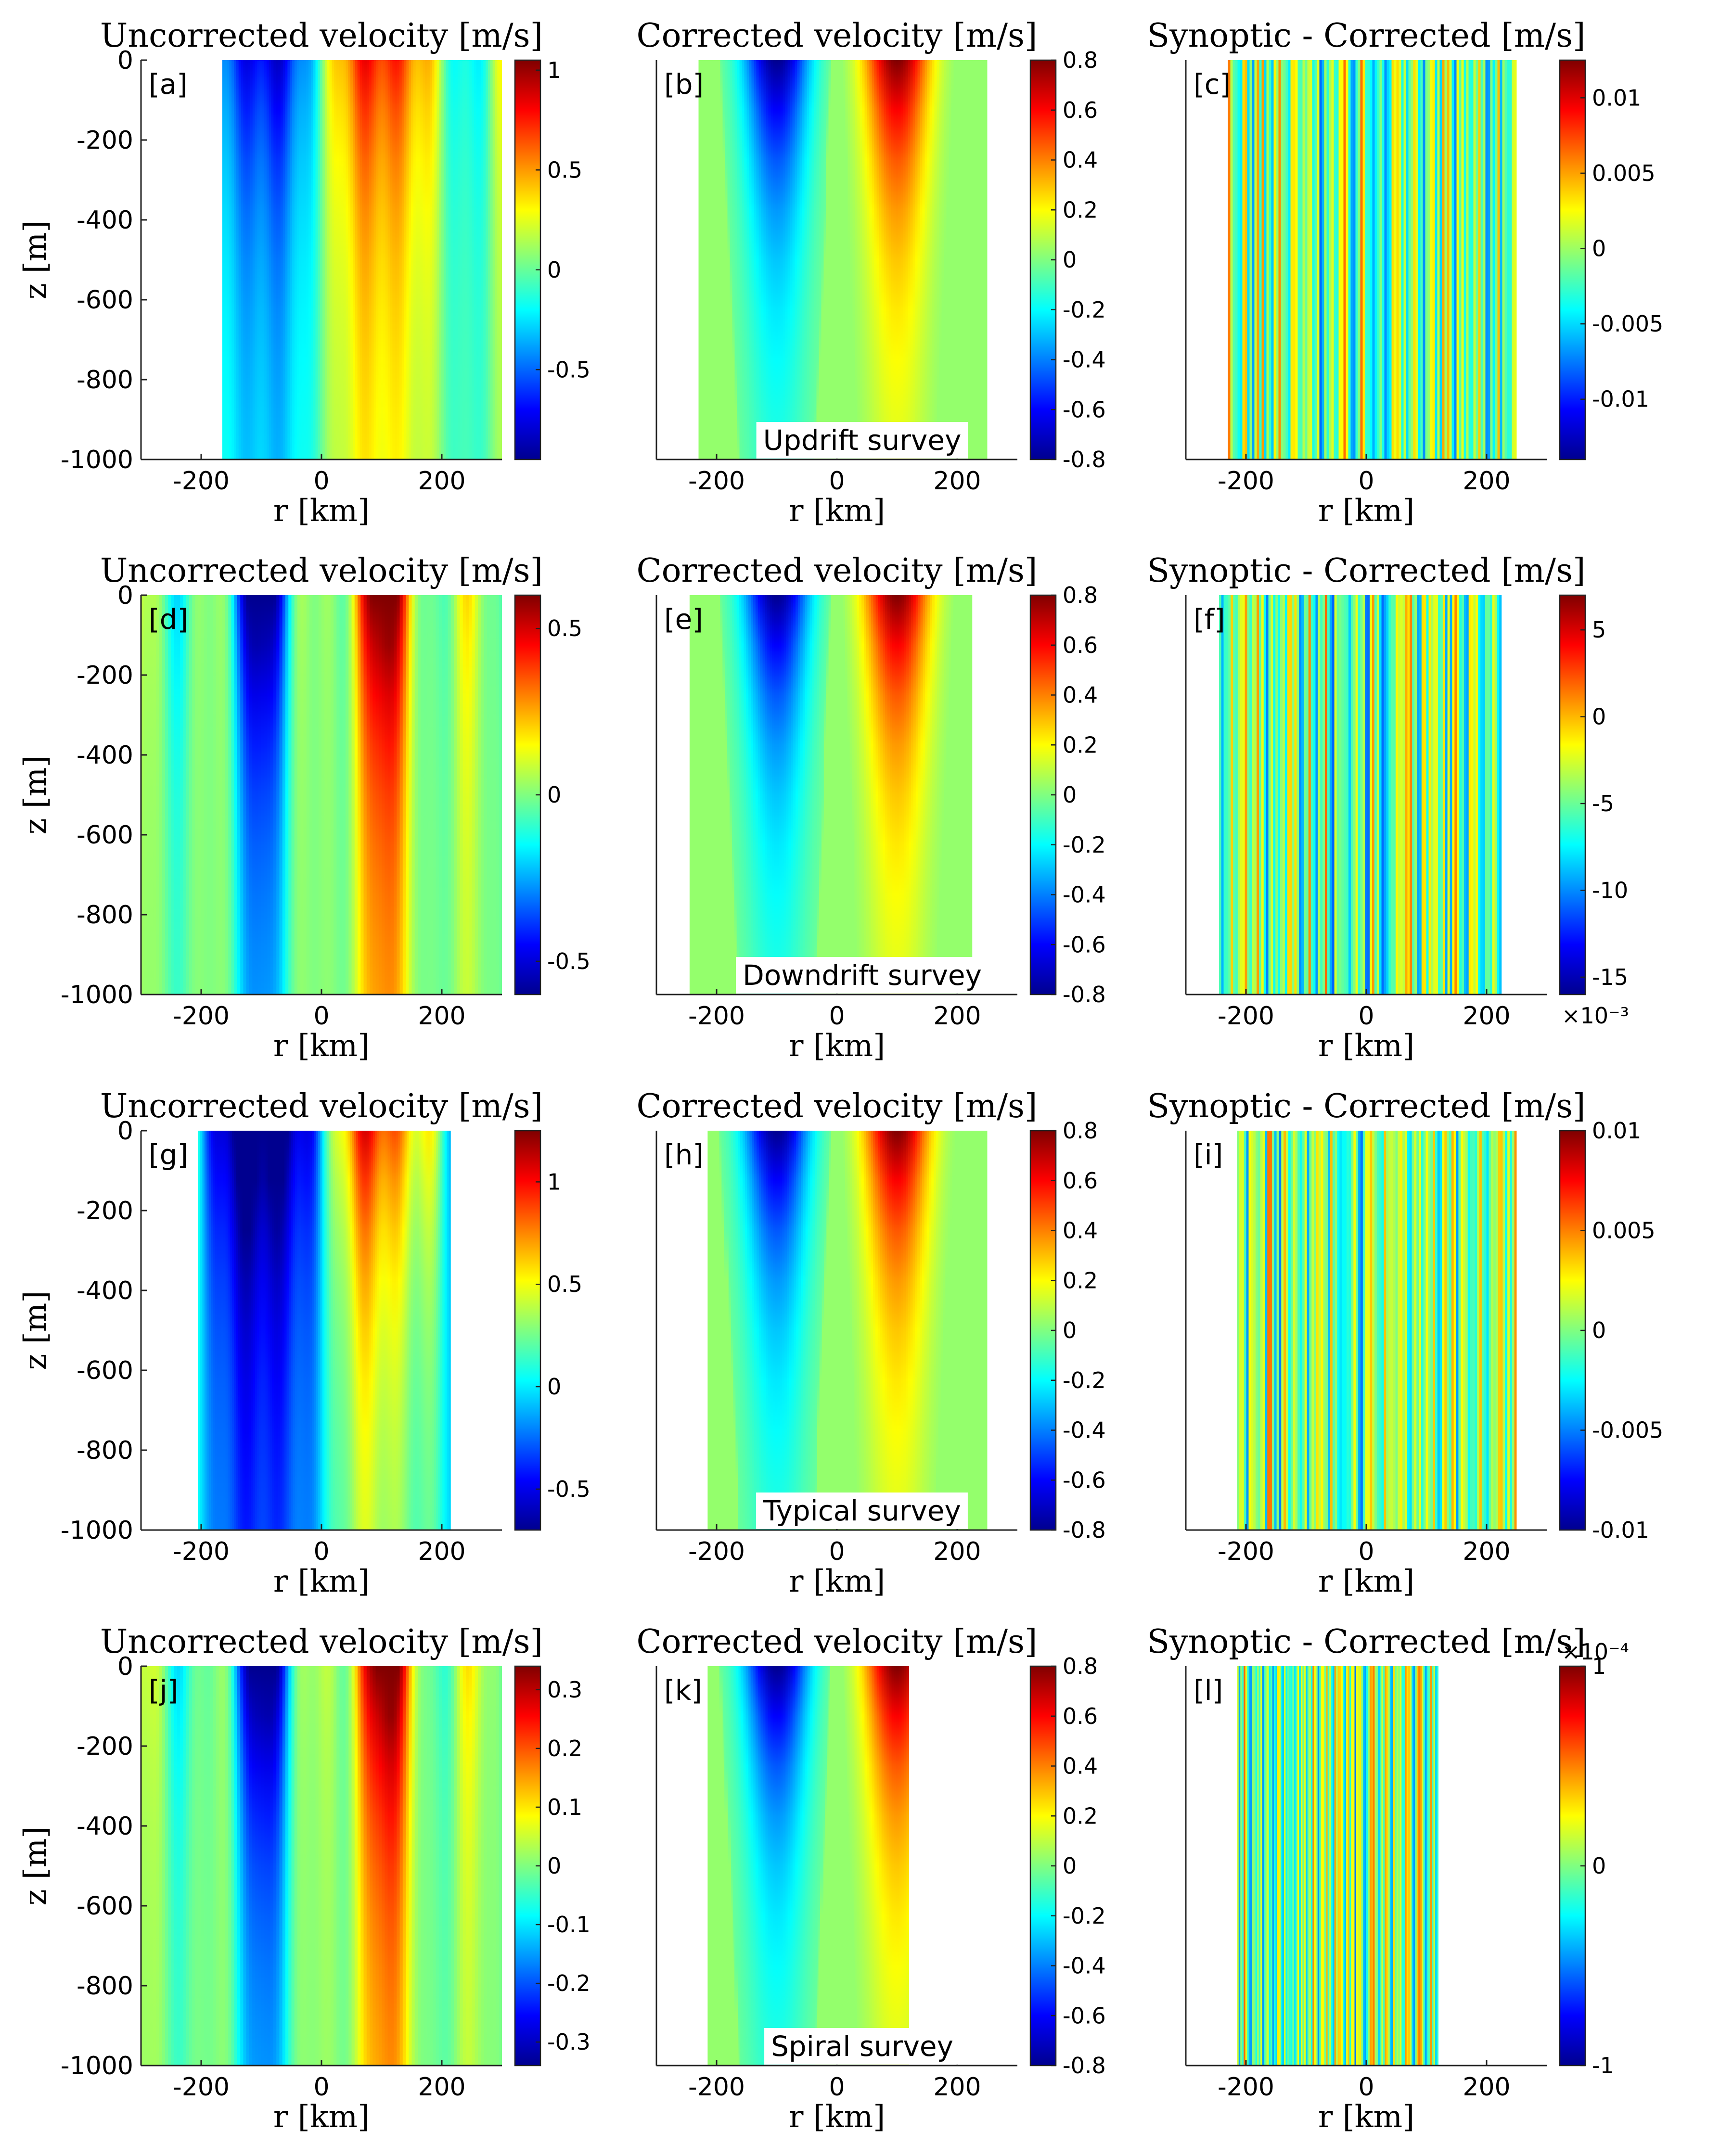 This screenshot has width=1720, height=2156. Describe the element at coordinates (1486, 481) in the screenshot. I see `panel-c-xtick-label: 200` at that location.